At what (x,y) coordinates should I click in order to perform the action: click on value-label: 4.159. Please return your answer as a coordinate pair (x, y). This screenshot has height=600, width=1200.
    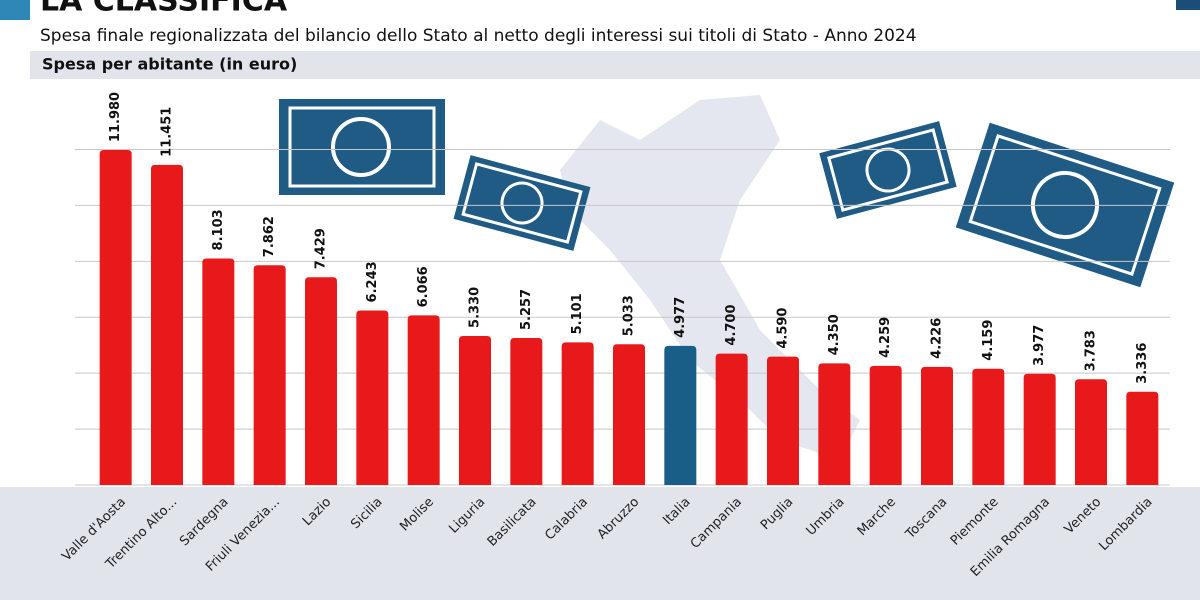
    Looking at the image, I should click on (988, 340).